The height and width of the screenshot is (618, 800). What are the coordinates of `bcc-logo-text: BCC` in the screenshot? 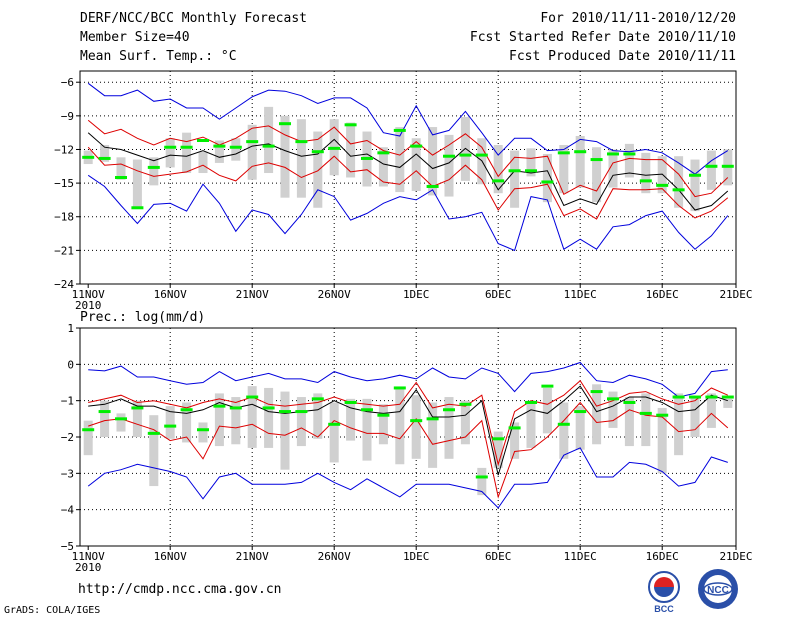 It's located at (664, 609).